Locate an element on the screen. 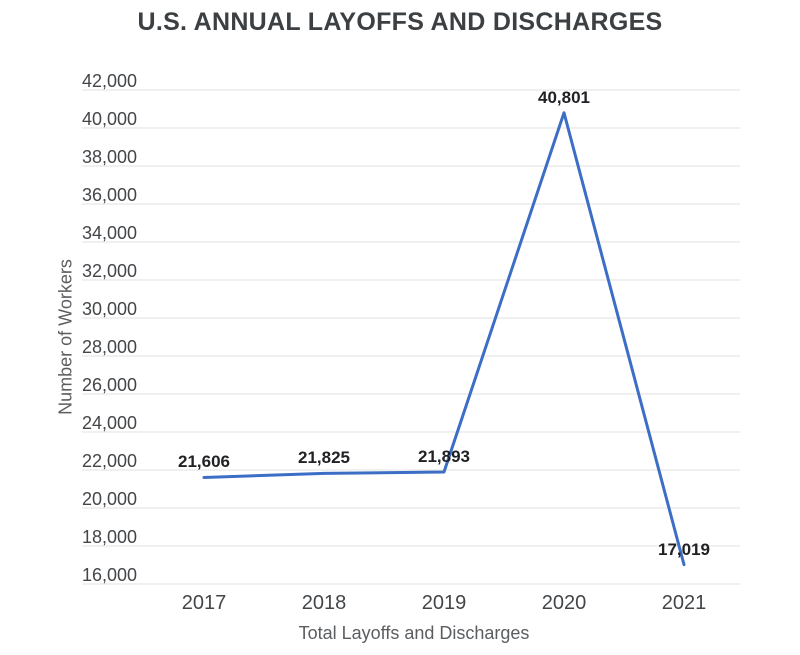  y-tick-label: 20,000 is located at coordinates (110, 499).